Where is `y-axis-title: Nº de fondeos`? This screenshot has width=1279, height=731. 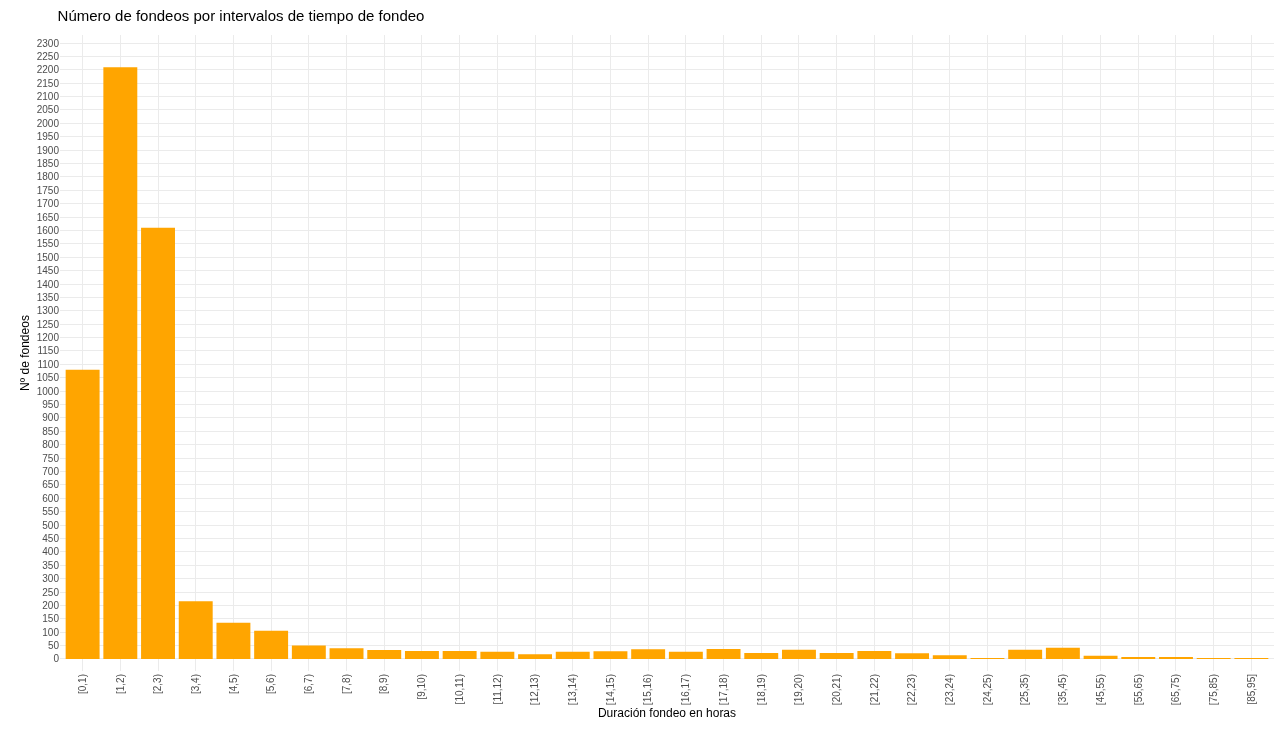
y-axis-title: Nº de fondeos is located at coordinates (25, 353).